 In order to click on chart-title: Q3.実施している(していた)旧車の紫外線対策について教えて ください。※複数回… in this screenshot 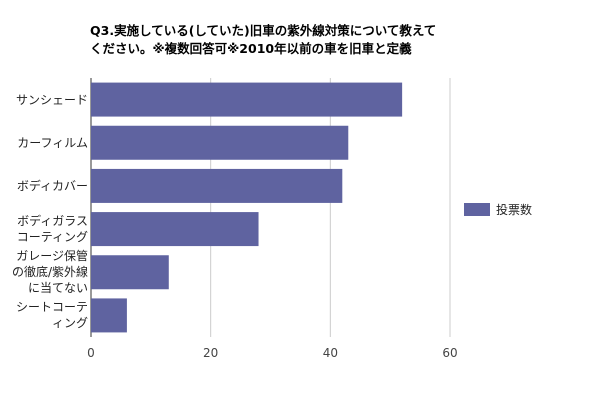, I will do `click(280, 40)`.